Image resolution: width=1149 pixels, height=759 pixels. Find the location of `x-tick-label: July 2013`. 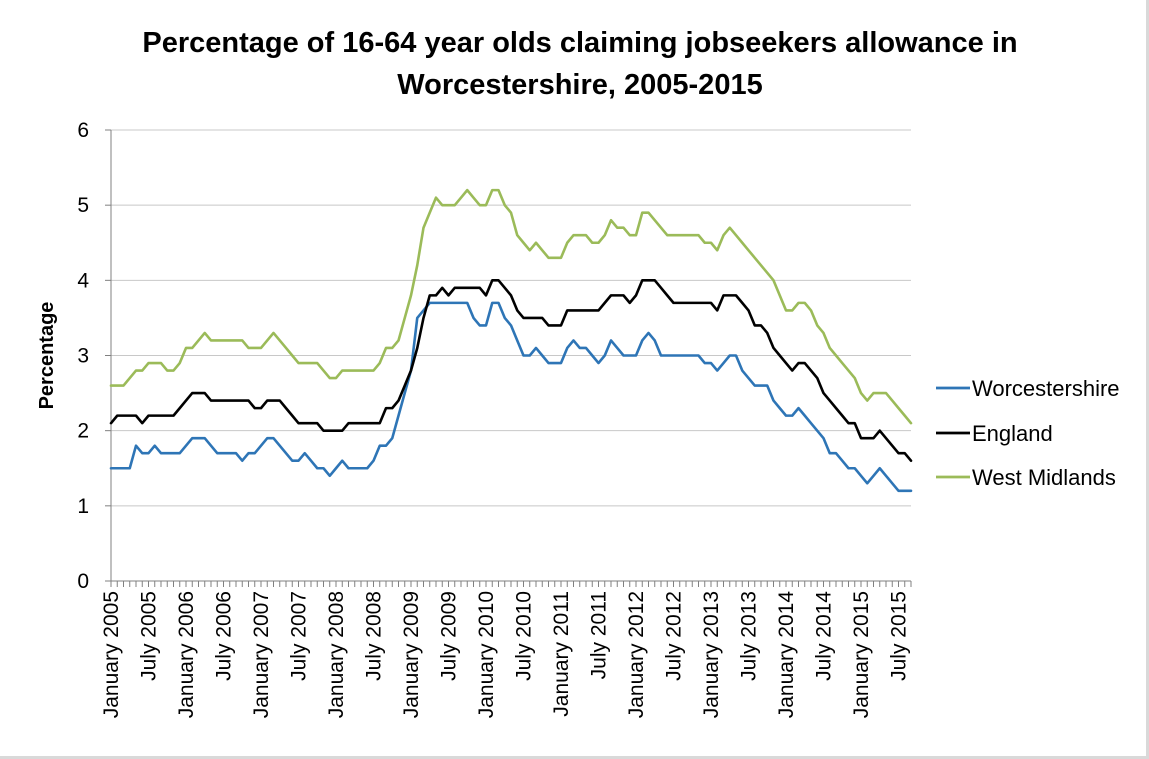

x-tick-label: July 2013 is located at coordinates (749, 636).